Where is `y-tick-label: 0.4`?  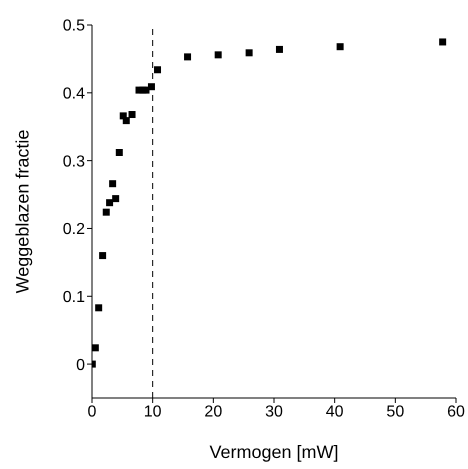
y-tick-label: 0.4 is located at coordinates (74, 94).